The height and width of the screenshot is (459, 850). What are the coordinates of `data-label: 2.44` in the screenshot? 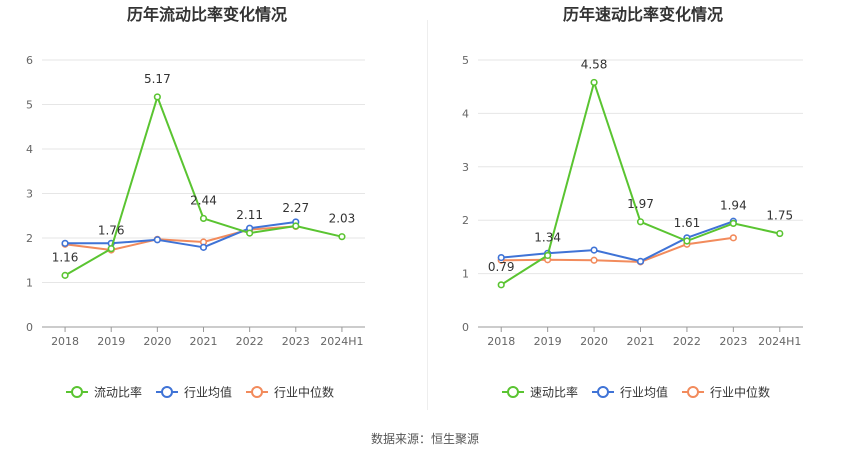 It's located at (203, 200).